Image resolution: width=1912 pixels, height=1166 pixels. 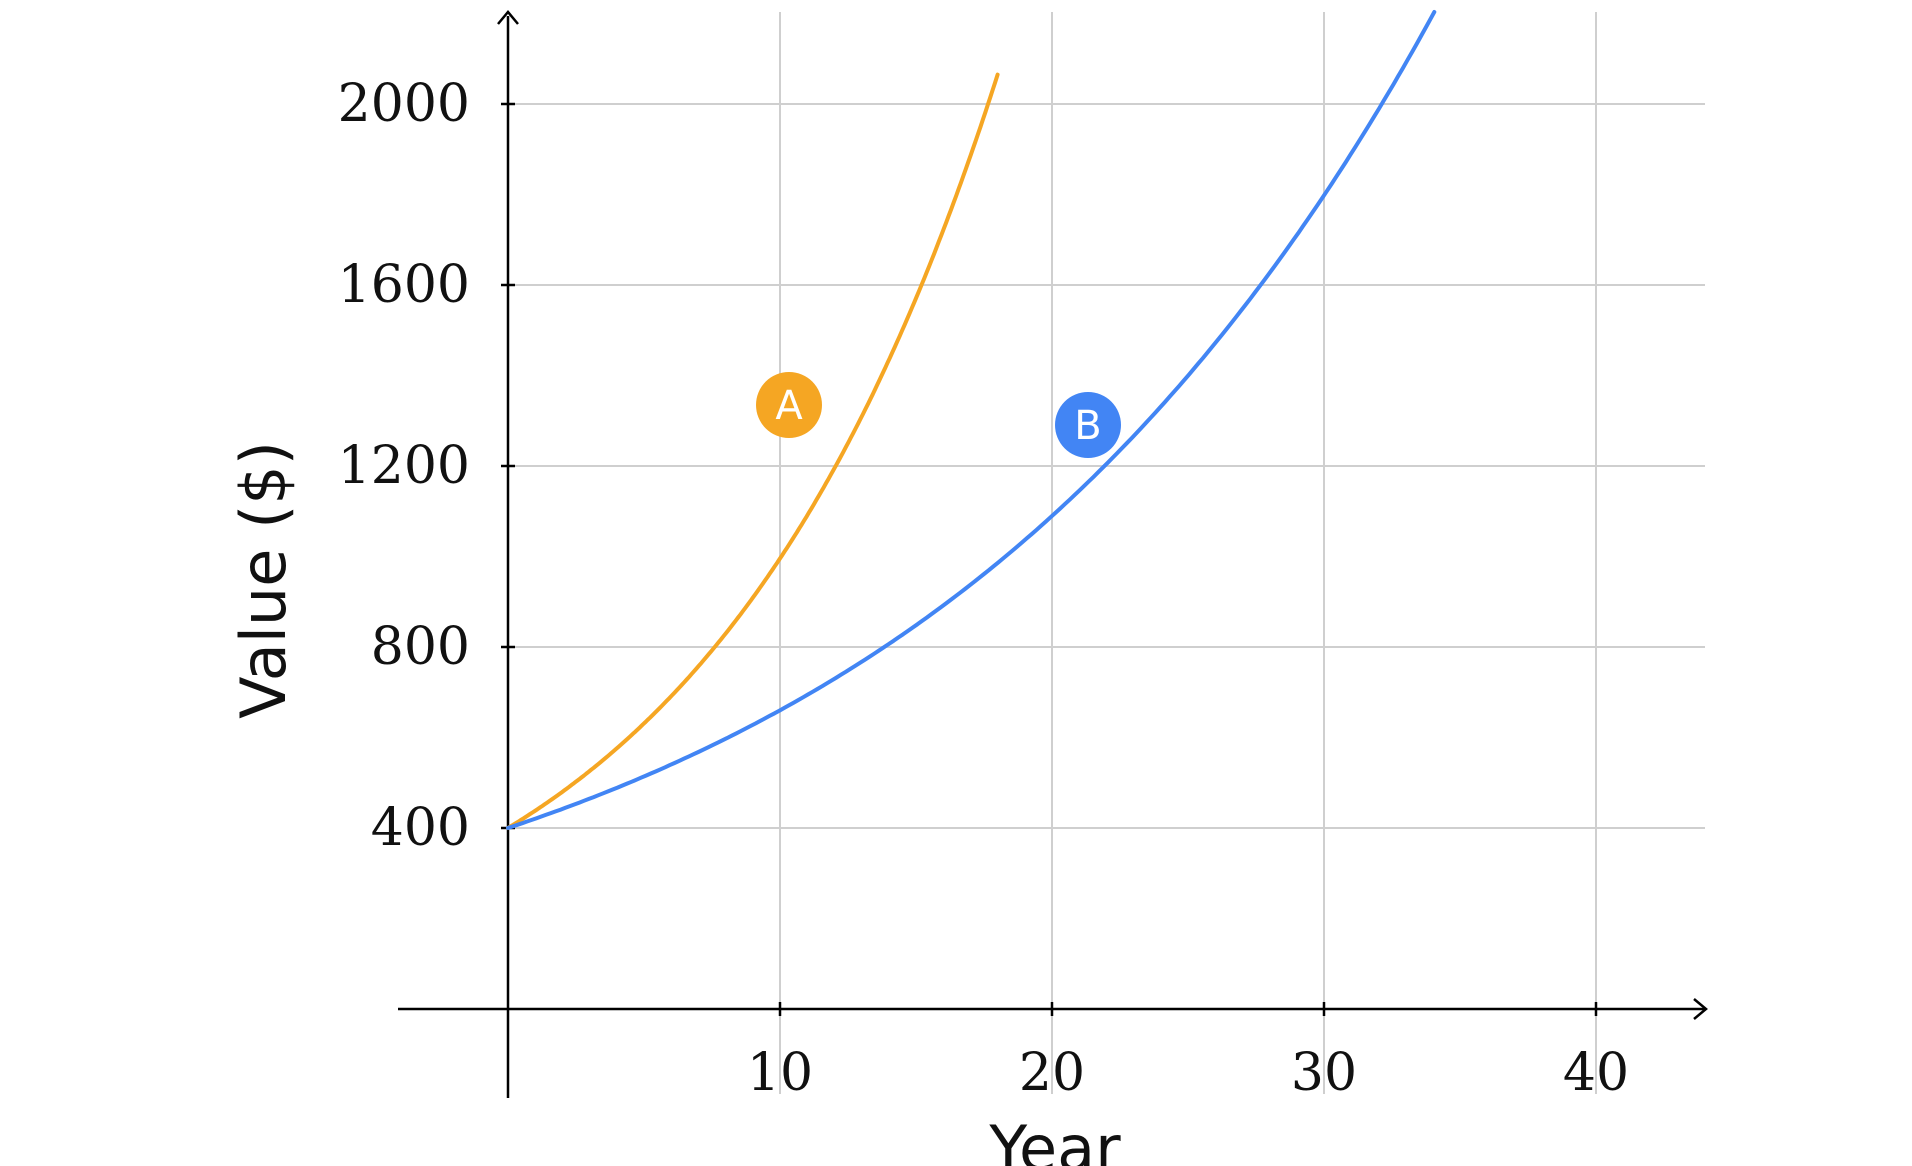 What do you see at coordinates (1052, 1073) in the screenshot?
I see `x-tick-label: 20` at bounding box center [1052, 1073].